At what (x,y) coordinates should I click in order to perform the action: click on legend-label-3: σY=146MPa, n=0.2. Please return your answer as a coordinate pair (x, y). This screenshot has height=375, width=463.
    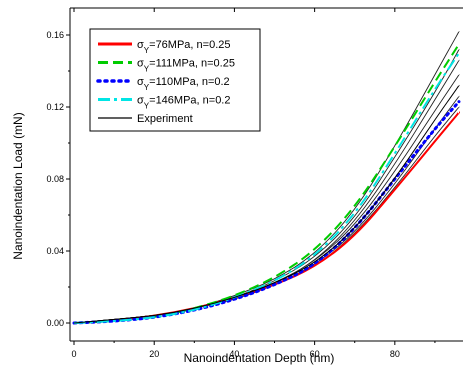
    Looking at the image, I should click on (183, 103).